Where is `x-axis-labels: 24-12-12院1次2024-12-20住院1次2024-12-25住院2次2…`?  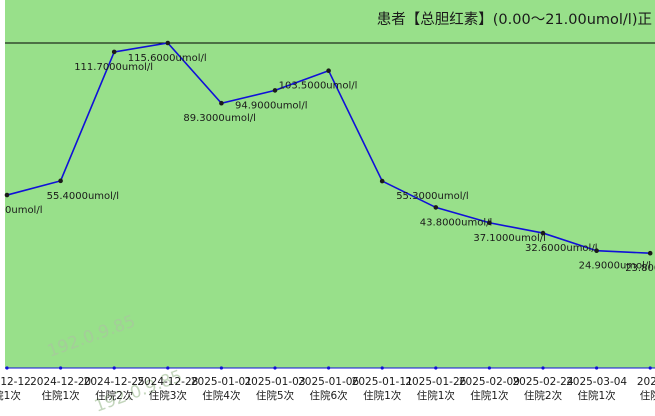 x-axis-labels: 24-12-12院1次2024-12-20住院1次2024-12-25住院2次2… is located at coordinates (327, 389).